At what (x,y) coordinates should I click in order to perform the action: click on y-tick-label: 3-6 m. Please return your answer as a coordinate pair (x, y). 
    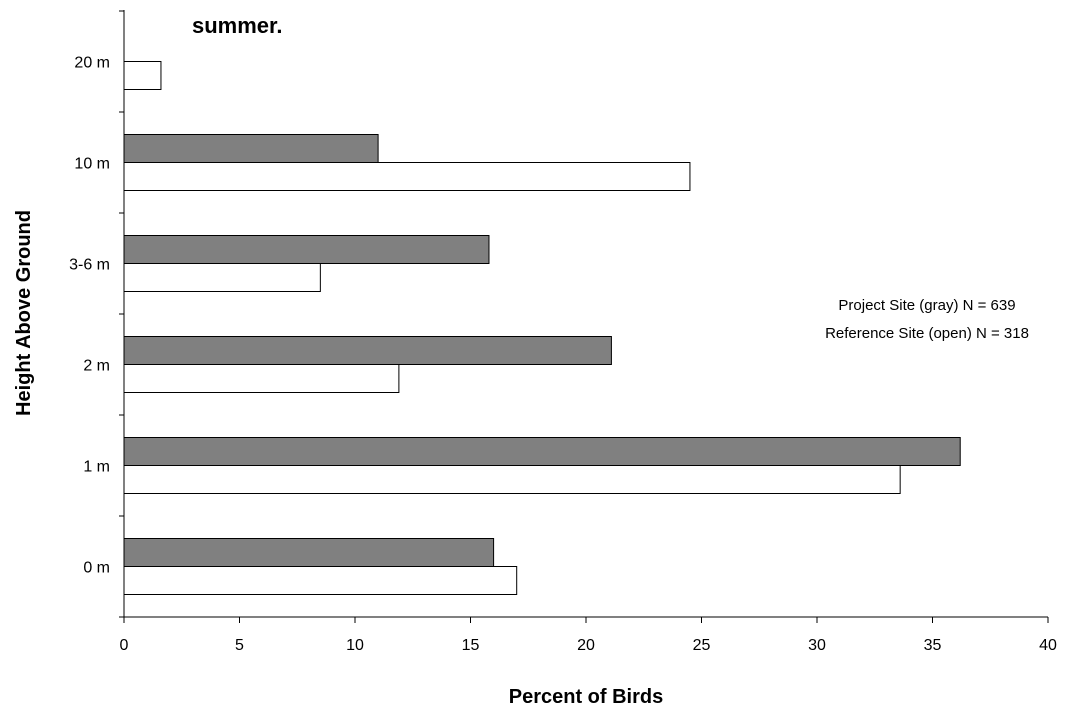
    Looking at the image, I should click on (89, 265).